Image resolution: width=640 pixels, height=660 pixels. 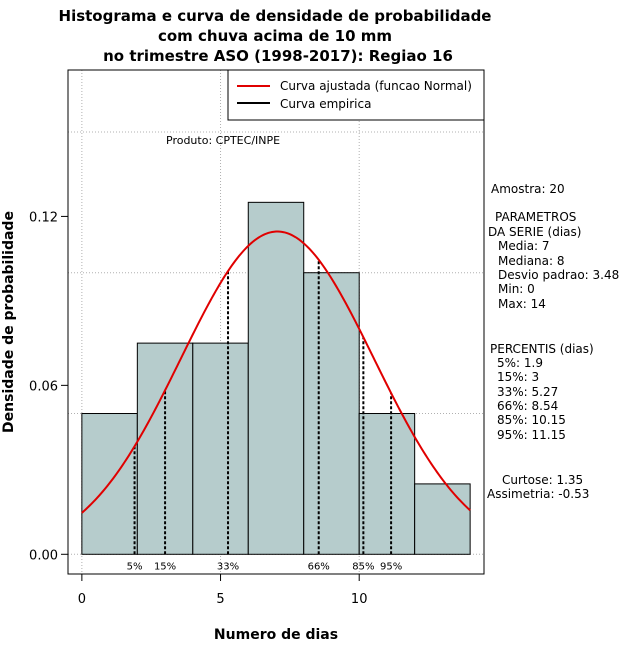 What do you see at coordinates (275, 36) in the screenshot?
I see `chart-title-line-2: com chuva acima de 10 mm` at bounding box center [275, 36].